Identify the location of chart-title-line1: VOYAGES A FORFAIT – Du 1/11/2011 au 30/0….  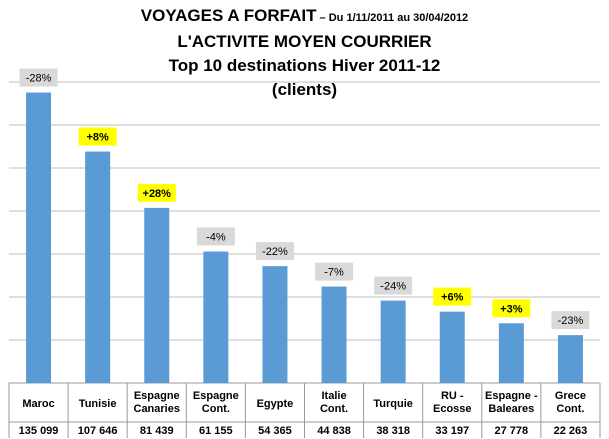
(304, 16).